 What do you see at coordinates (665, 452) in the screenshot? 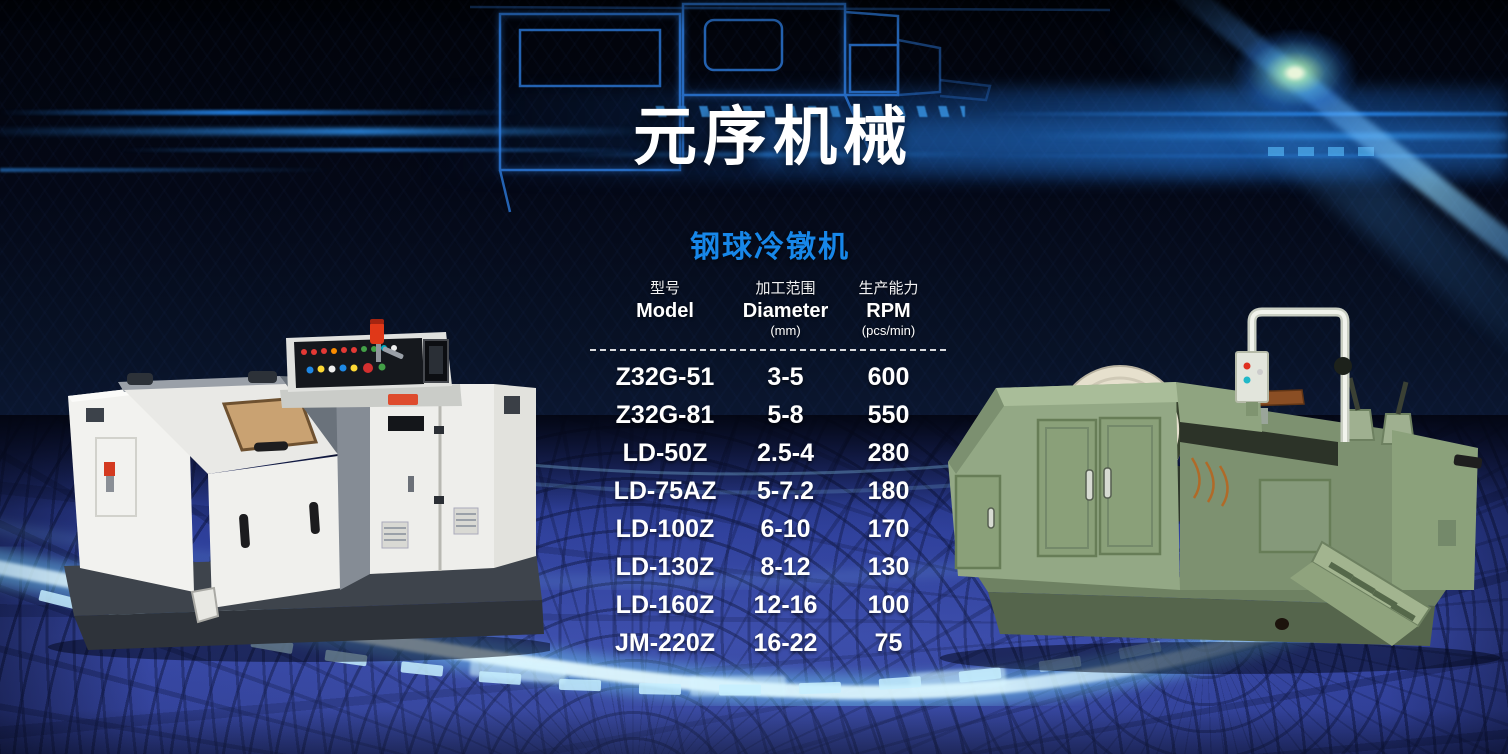
I see `cell-model: LD-50Z` at bounding box center [665, 452].